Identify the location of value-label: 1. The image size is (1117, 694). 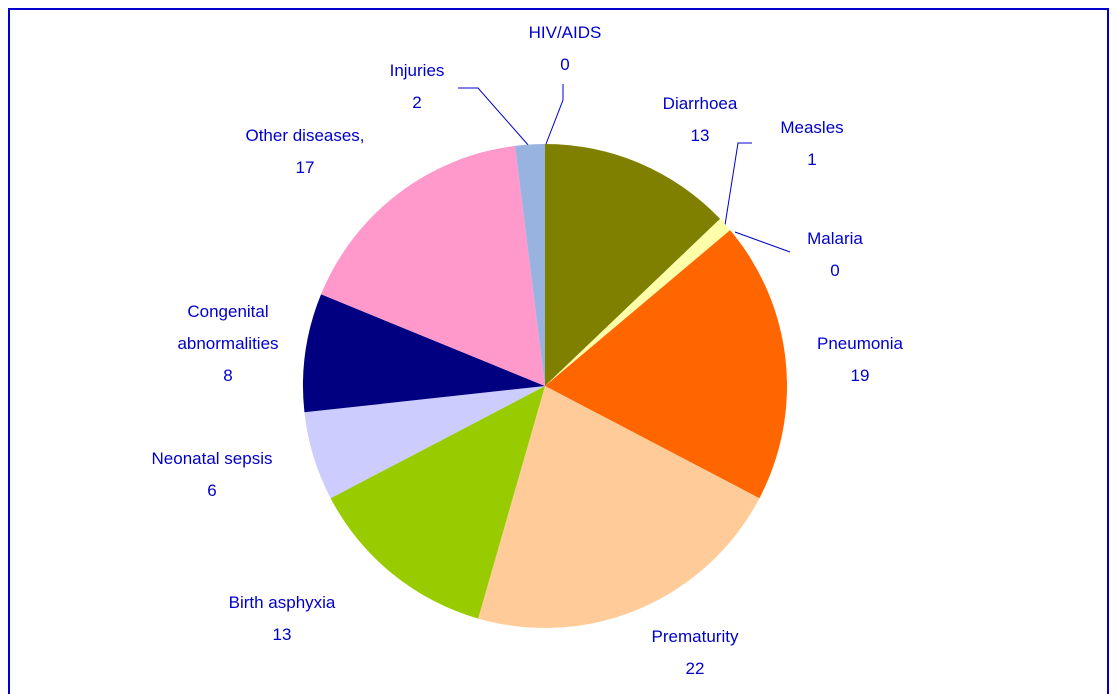
(812, 159).